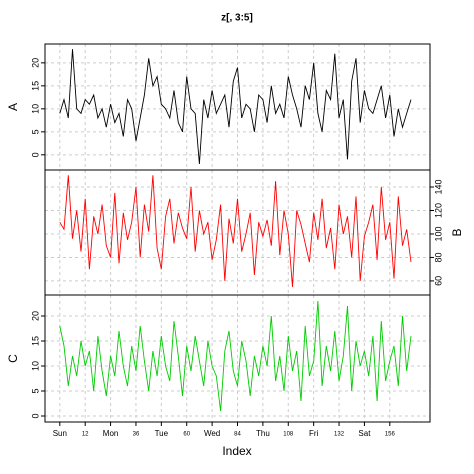 The height and width of the screenshot is (474, 474). I want to click on x-tick-label: 84, so click(237, 435).